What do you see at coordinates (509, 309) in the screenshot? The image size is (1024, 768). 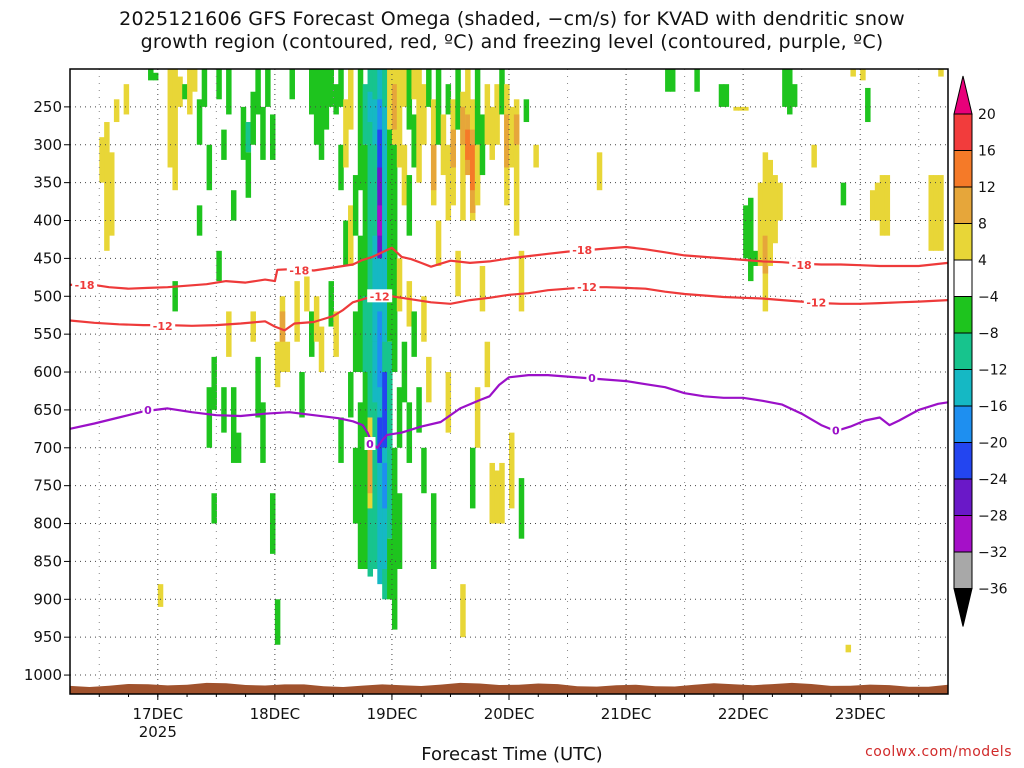 I see `dgz-12C-contour` at bounding box center [509, 309].